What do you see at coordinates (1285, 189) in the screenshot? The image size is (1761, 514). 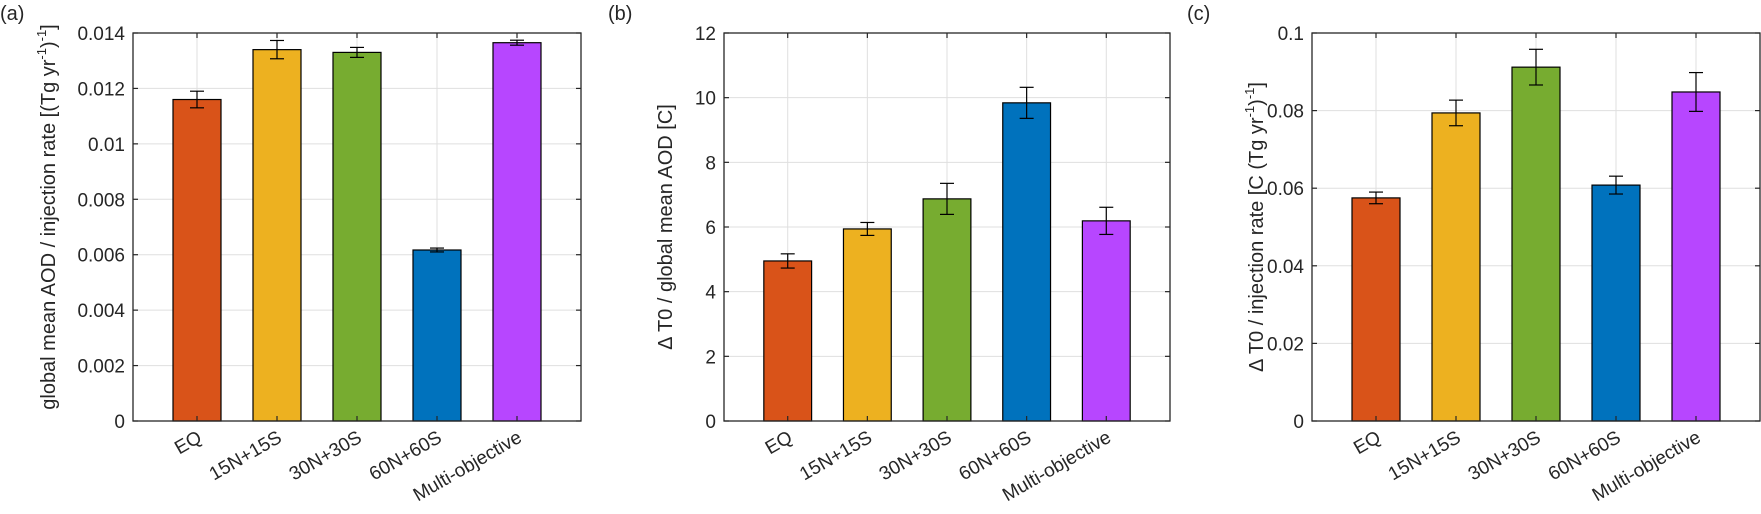 I see `y-tick-label: 0.06` at bounding box center [1285, 189].